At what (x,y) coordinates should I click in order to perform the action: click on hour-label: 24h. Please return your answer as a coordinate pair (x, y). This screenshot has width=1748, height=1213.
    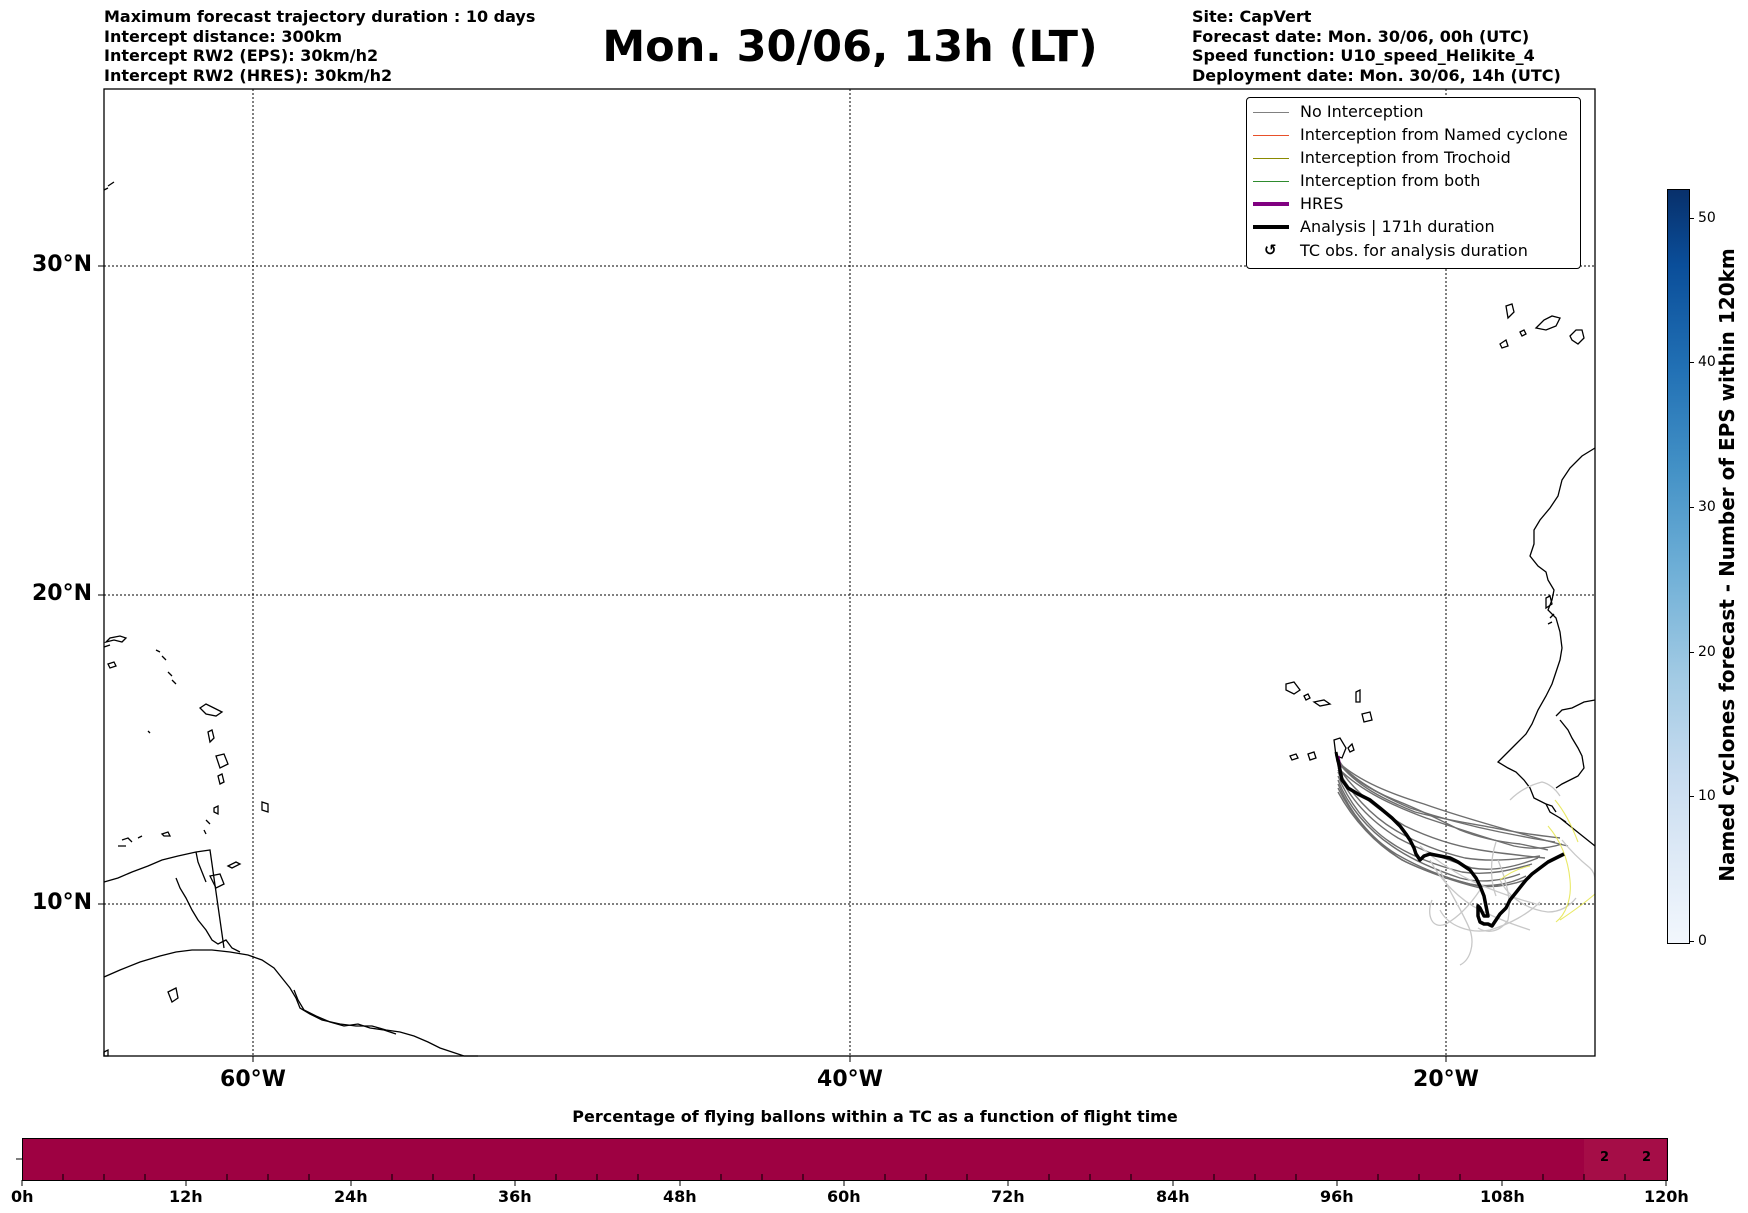
    Looking at the image, I should click on (351, 1196).